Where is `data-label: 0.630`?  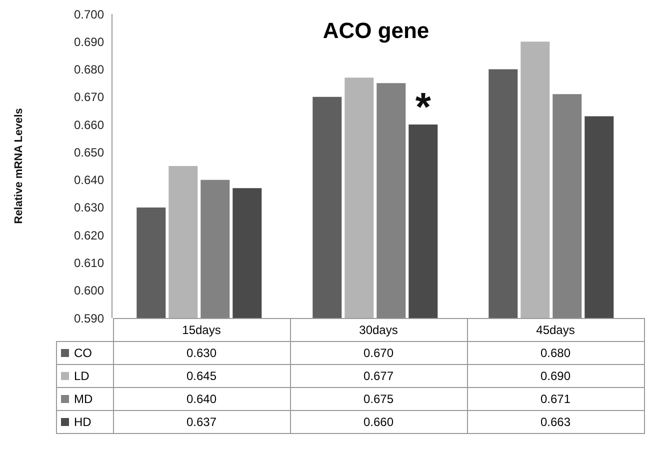 data-label: 0.630 is located at coordinates (201, 353).